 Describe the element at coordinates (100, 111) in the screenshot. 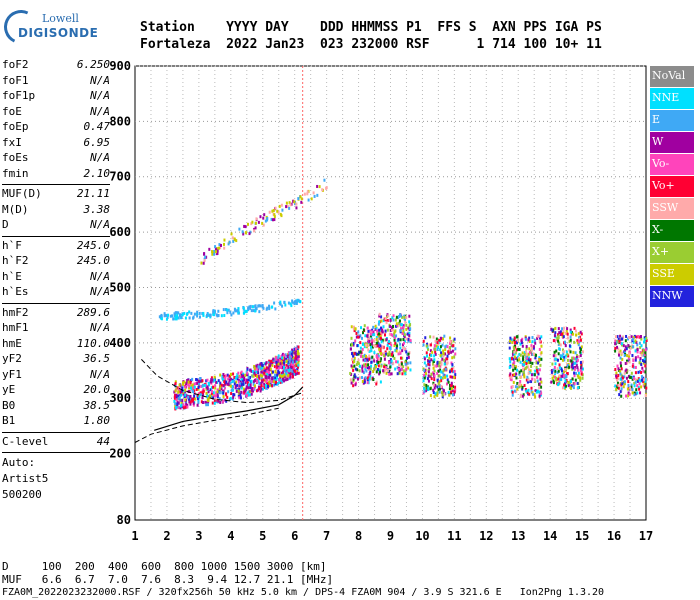

I see `param-value: N/A` at that location.